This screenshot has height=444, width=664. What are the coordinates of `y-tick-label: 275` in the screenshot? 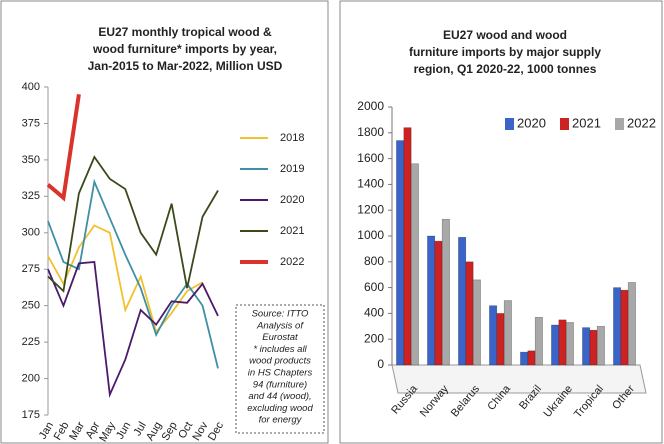 It's located at (31, 269).